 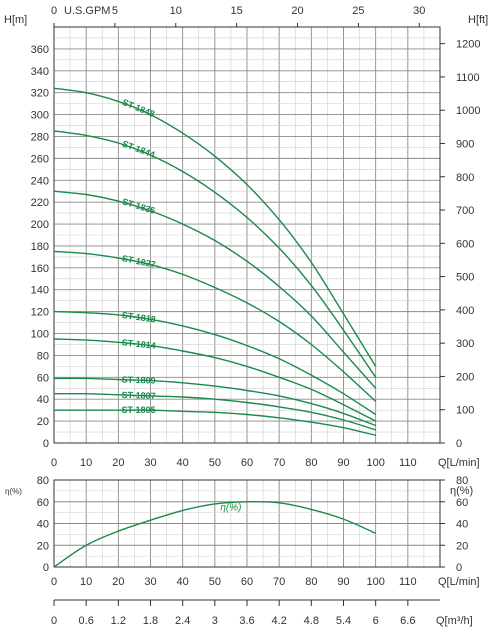 I want to click on right-y-tick-label: 500, so click(x=465, y=278).